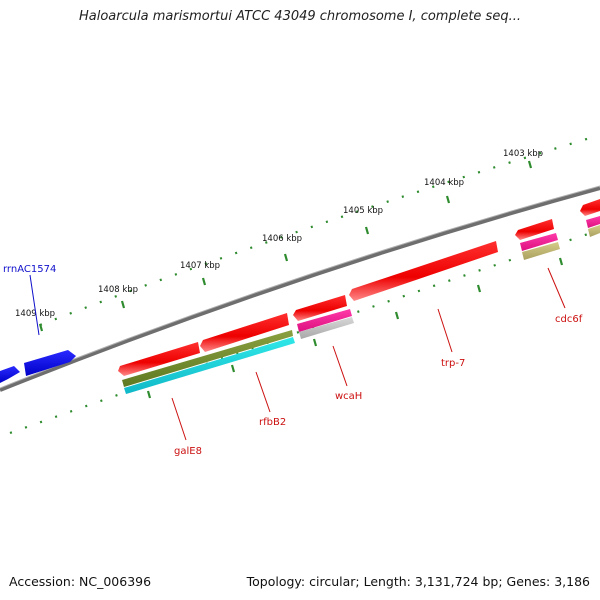 The image size is (600, 600). I want to click on track-khaki-edge, so click(594, 231).